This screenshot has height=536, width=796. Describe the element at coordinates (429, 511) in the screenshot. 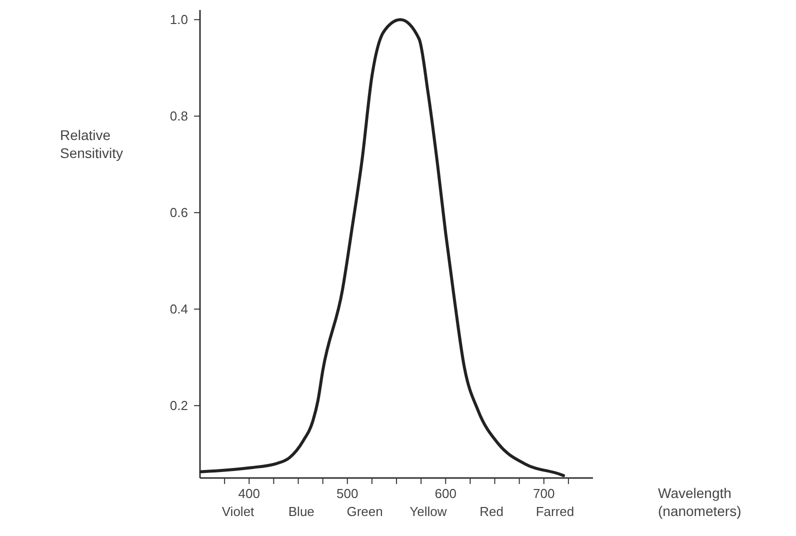

I see `text: Yellow` at that location.